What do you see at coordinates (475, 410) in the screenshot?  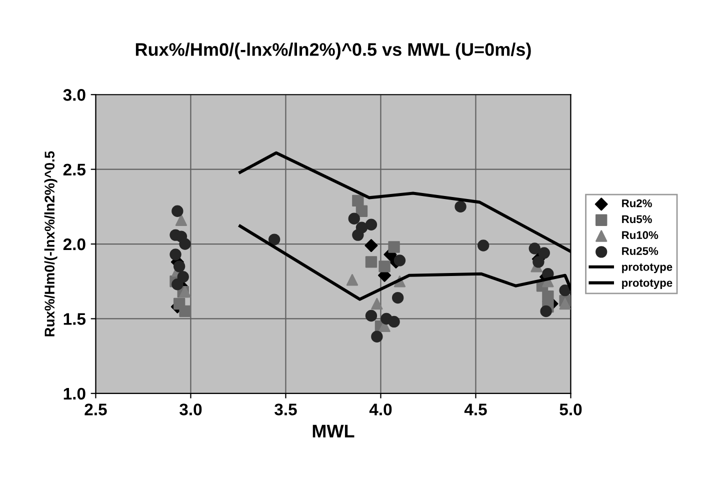 I see `x-tick-label: 4.5` at bounding box center [475, 410].